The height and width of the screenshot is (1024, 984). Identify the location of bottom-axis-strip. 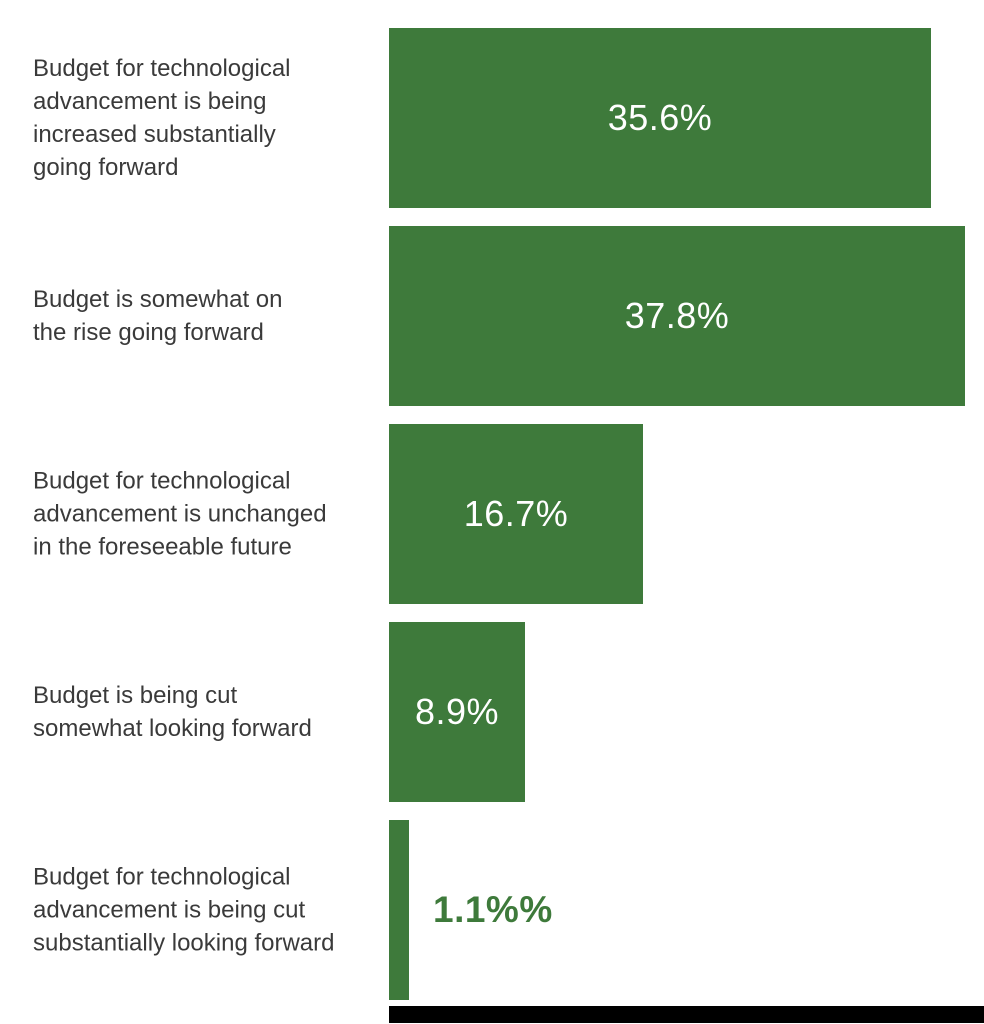
(686, 1014).